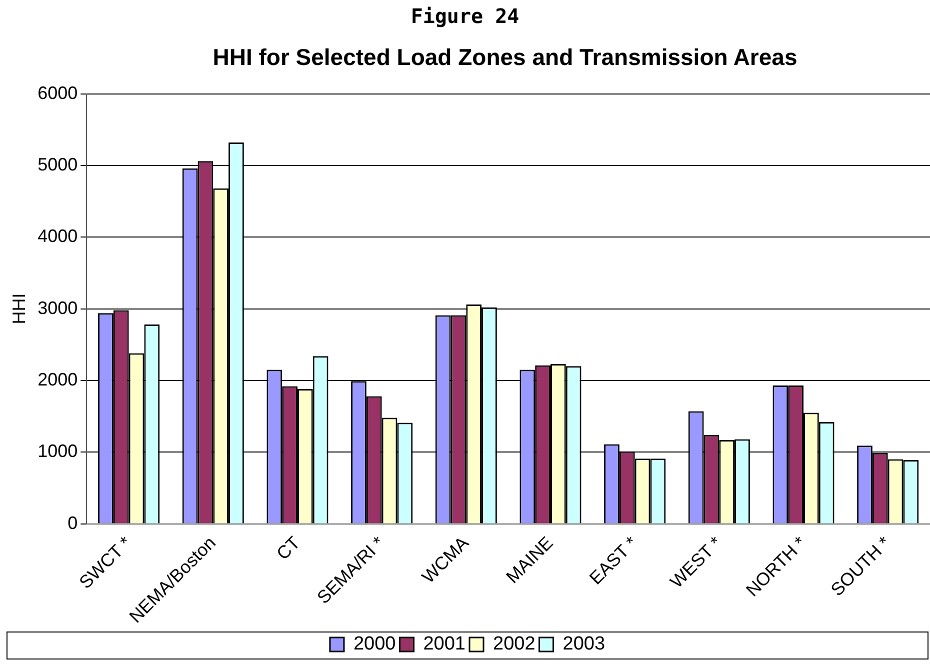  Describe the element at coordinates (288, 548) in the screenshot. I see `x-tick-label: CT` at that location.